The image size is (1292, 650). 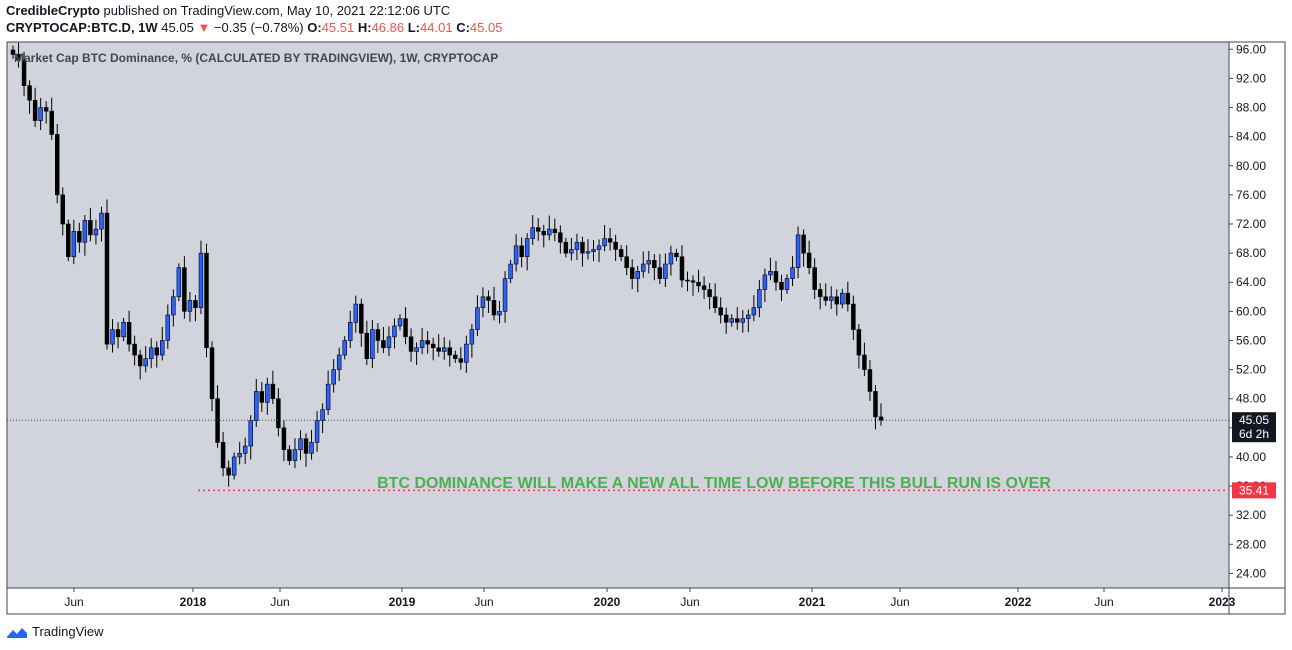 What do you see at coordinates (1251, 544) in the screenshot?
I see `y-tick-label: 28.00` at bounding box center [1251, 544].